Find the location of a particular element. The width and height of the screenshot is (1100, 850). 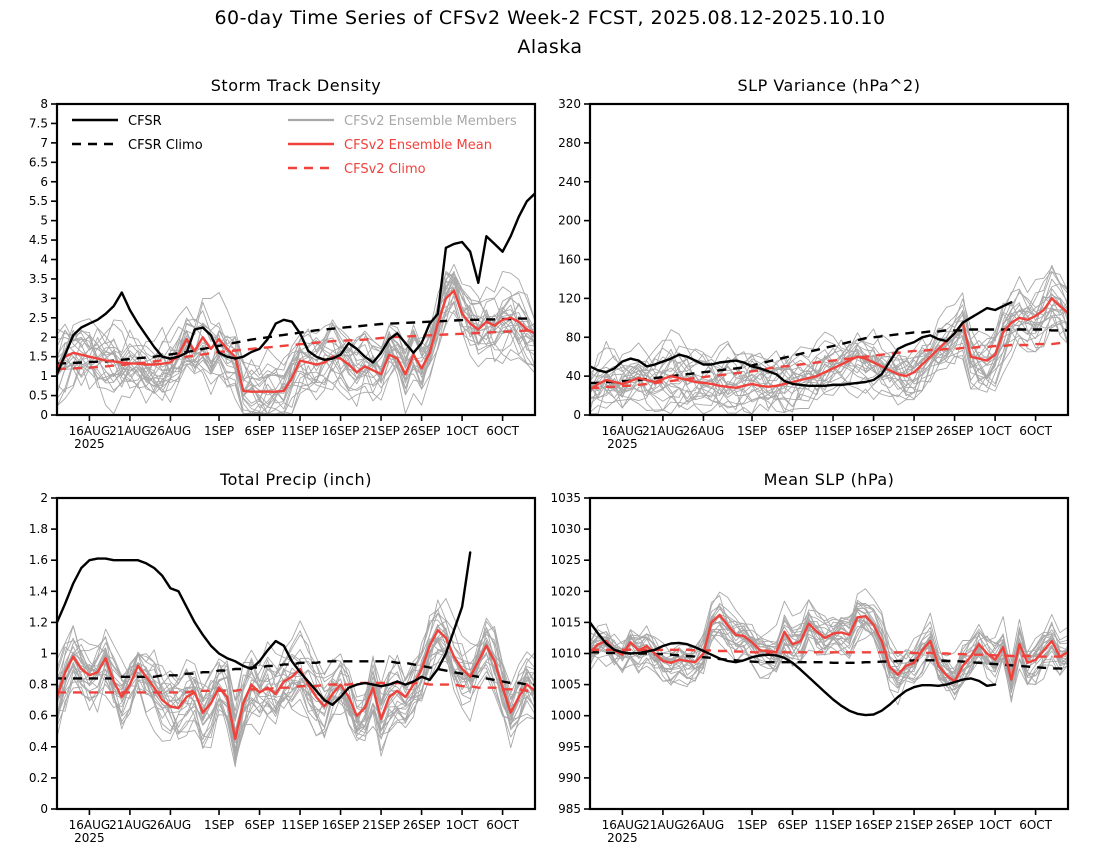

y-tick-label: 1 is located at coordinates (44, 376).